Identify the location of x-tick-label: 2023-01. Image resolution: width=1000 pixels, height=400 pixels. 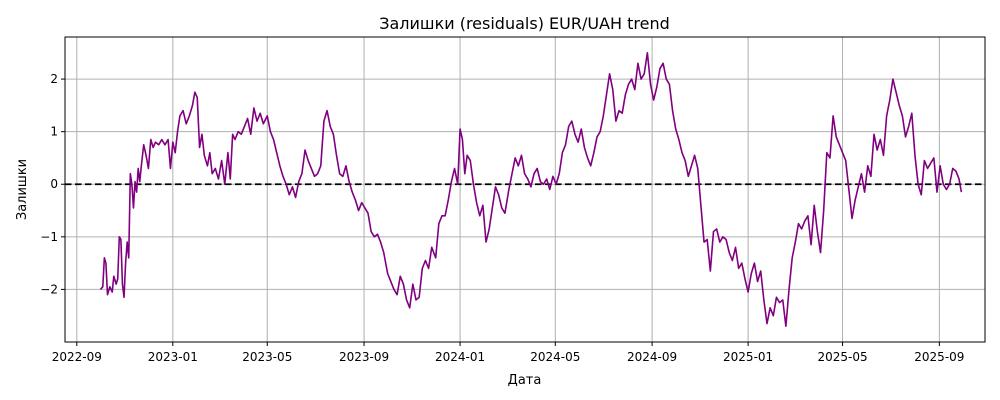
(173, 357).